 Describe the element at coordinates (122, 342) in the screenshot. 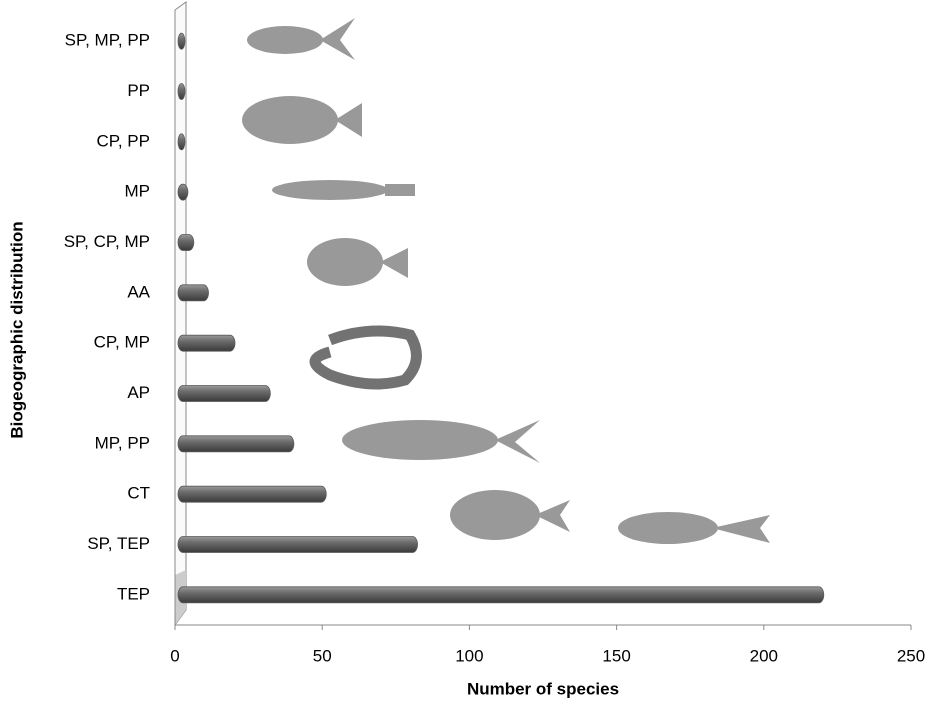

I see `y-tick-label: CP, MP` at that location.